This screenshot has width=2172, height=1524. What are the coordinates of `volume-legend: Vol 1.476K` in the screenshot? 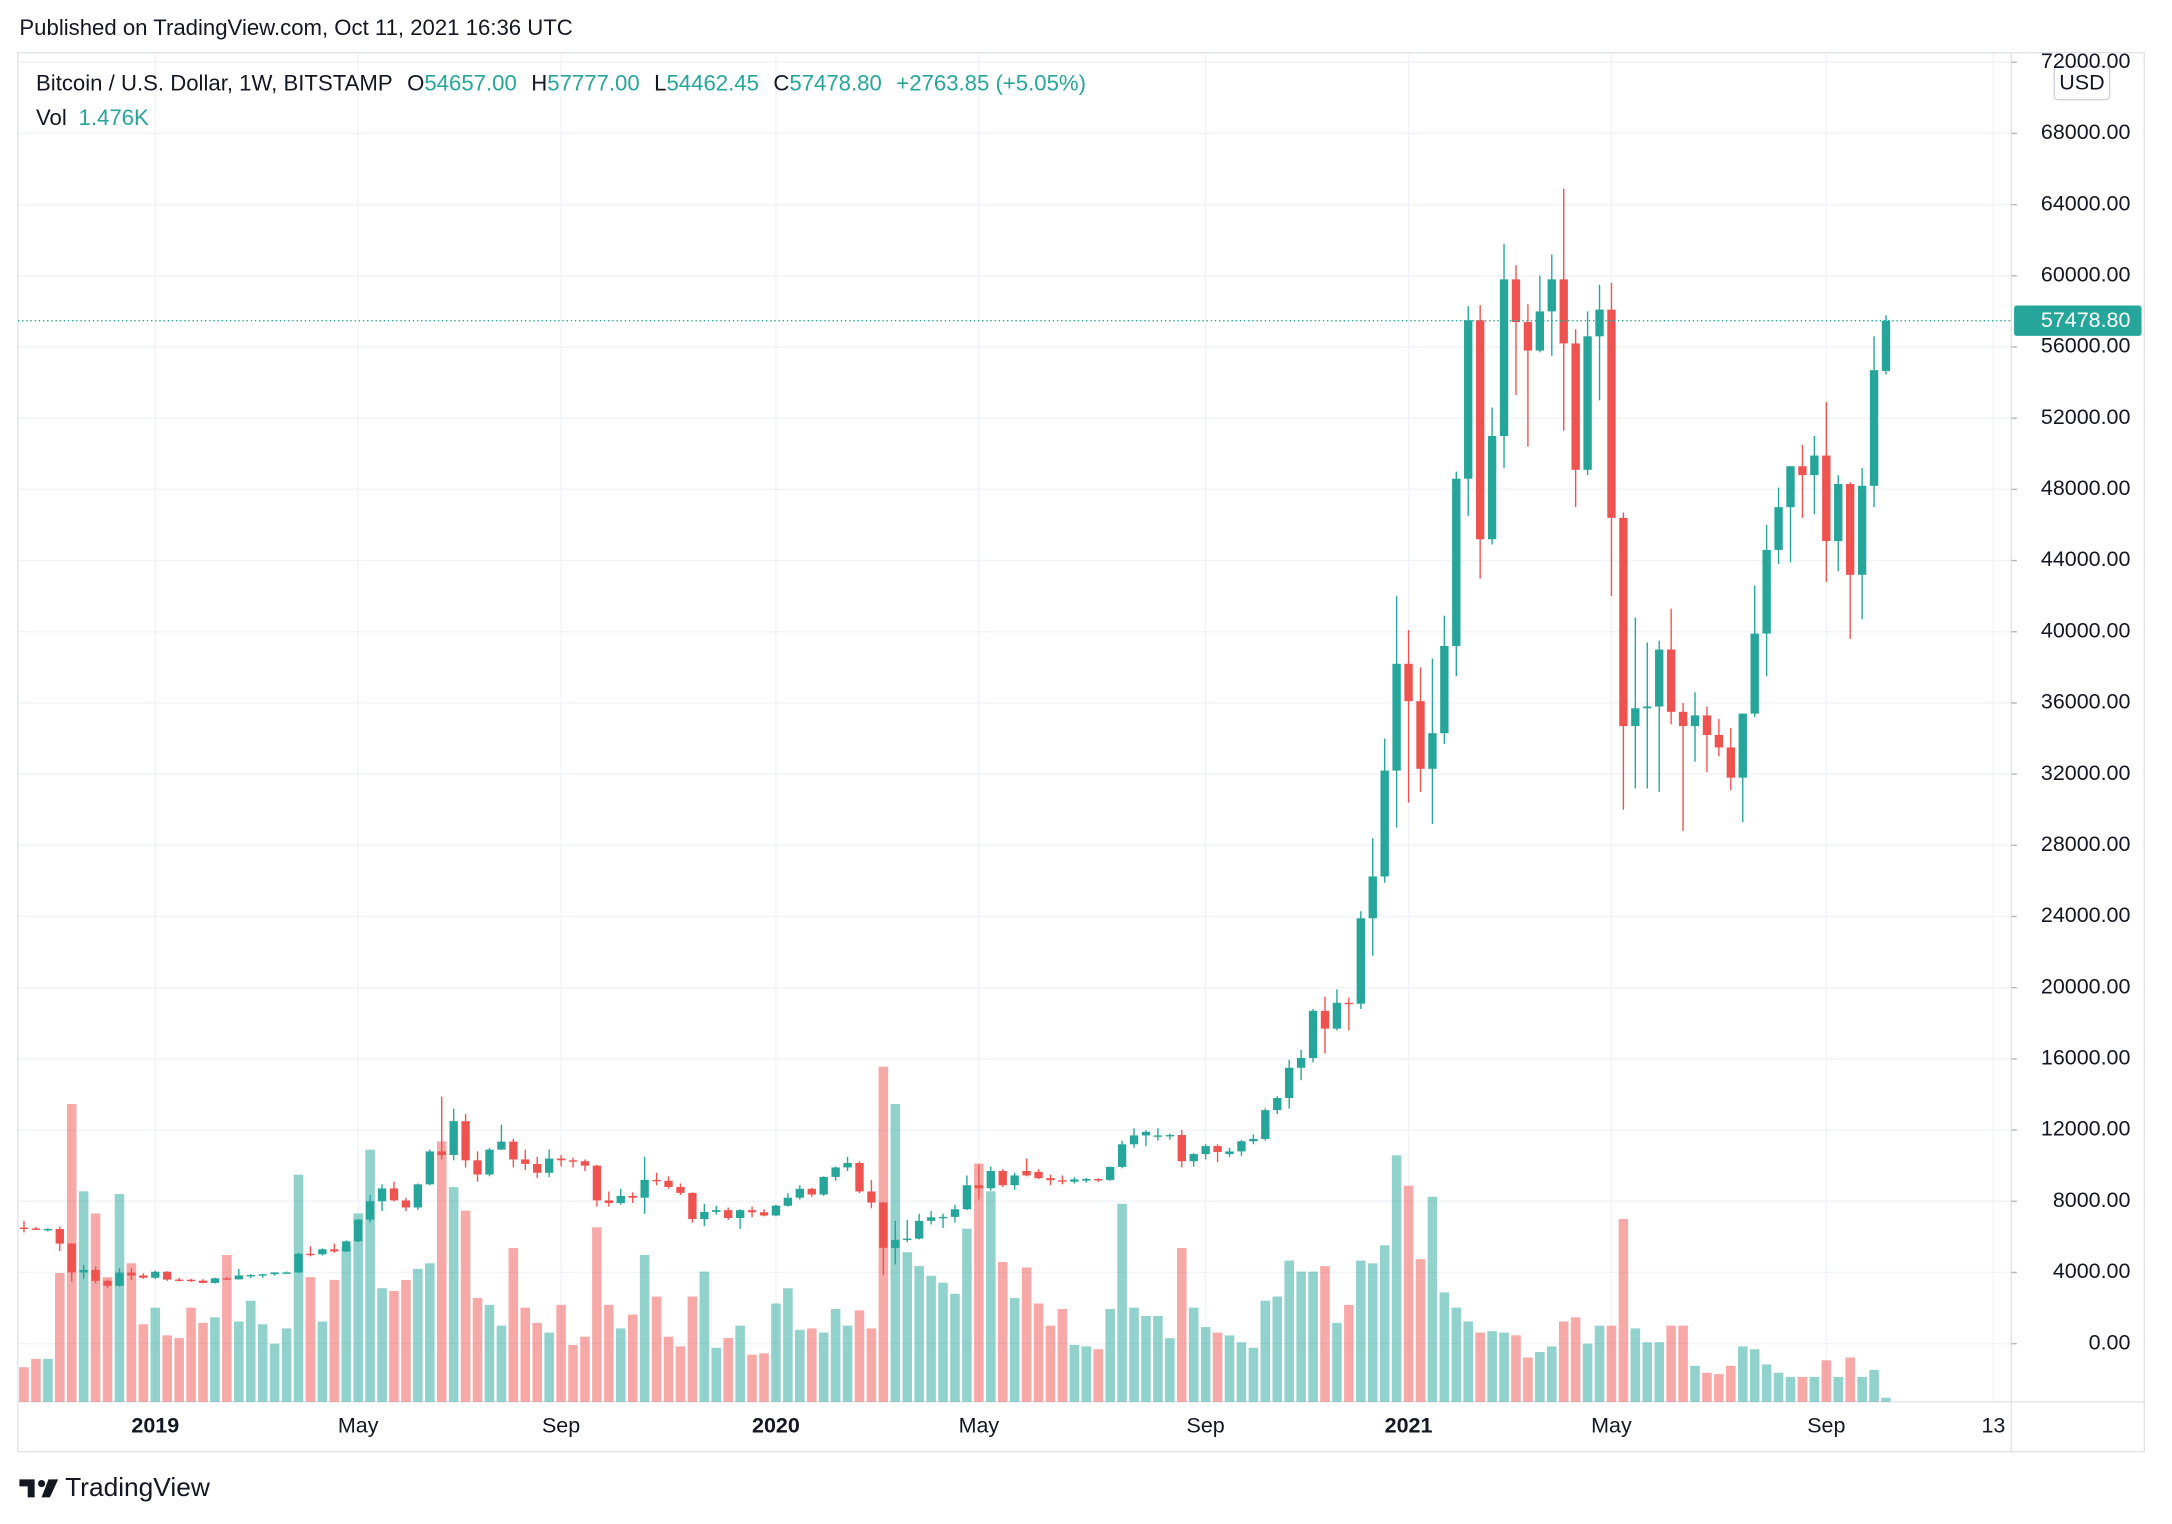 It's located at (92, 117).